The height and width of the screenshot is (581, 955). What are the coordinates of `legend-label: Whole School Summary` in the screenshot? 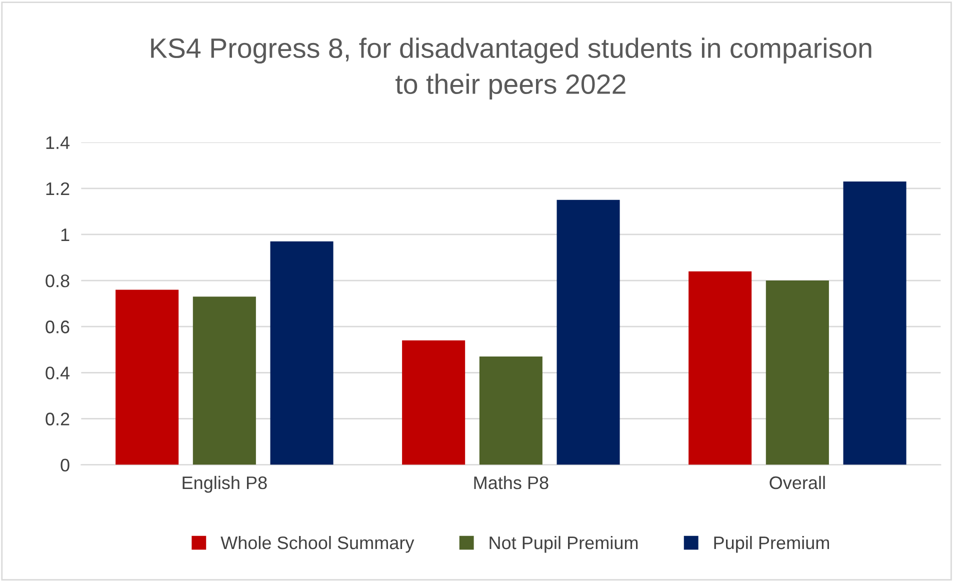 It's located at (317, 544).